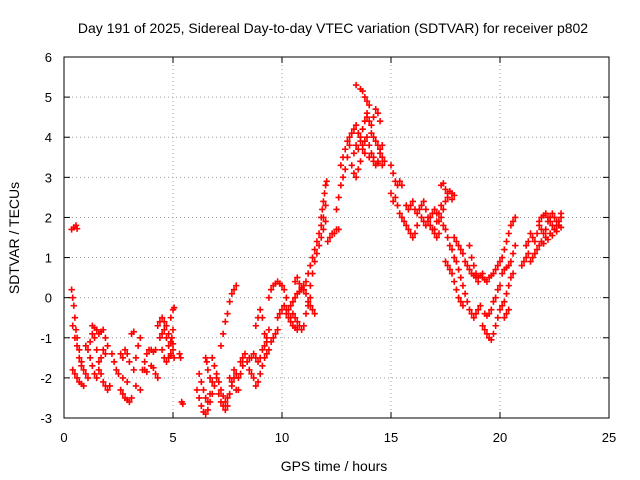  What do you see at coordinates (48, 137) in the screenshot?
I see `y-tick-label: 4` at bounding box center [48, 137].